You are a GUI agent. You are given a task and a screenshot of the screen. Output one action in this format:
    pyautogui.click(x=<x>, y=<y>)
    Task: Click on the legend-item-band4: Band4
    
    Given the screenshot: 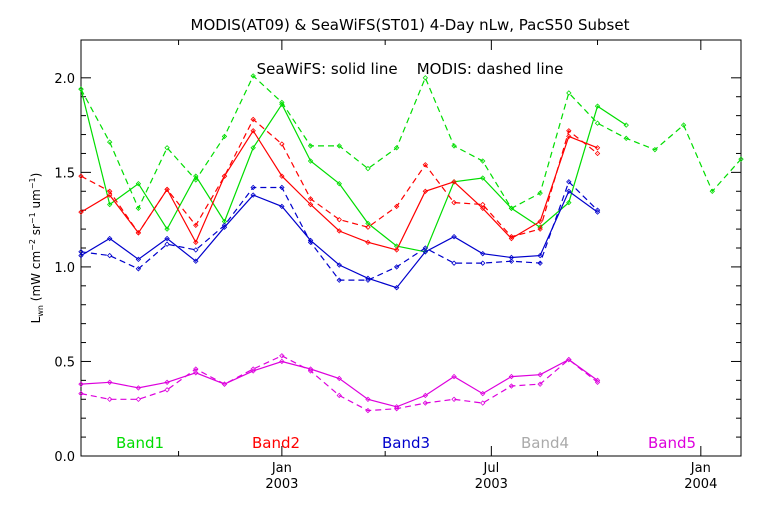 What is the action you would take?
    pyautogui.click(x=545, y=443)
    